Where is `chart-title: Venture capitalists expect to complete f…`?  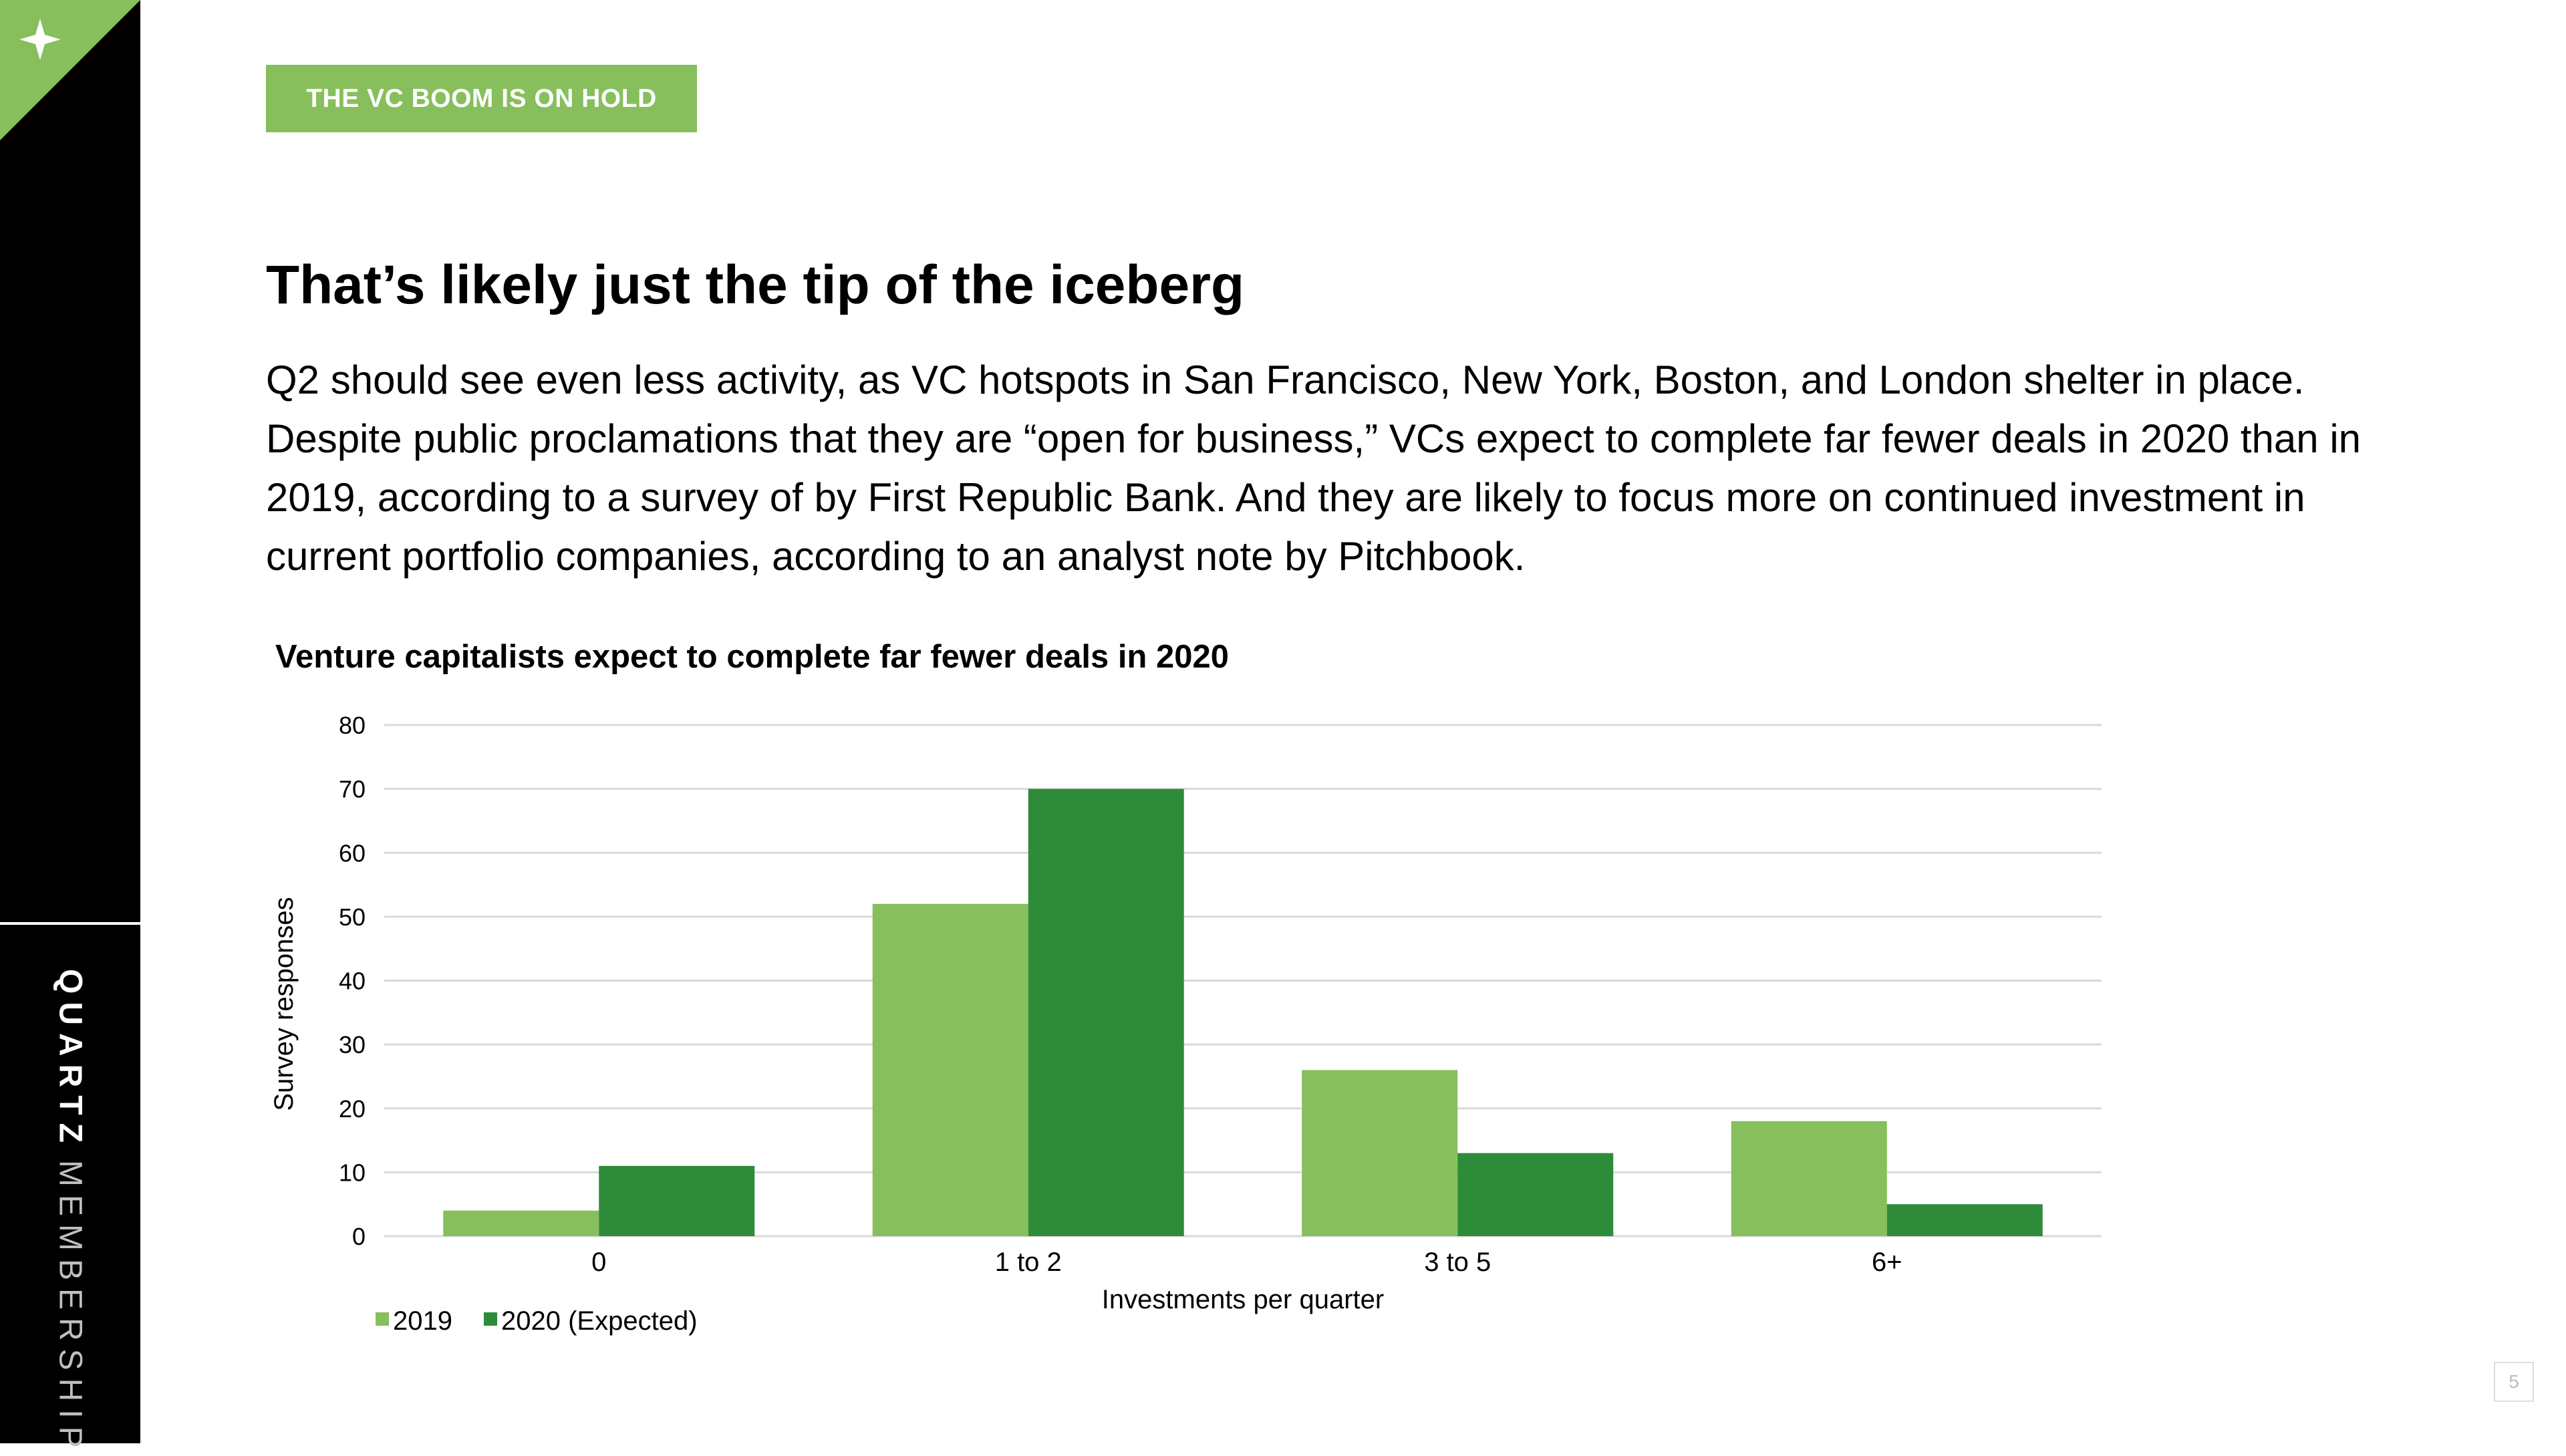
chart-title: Venture capitalists expect to complete f… is located at coordinates (752, 657).